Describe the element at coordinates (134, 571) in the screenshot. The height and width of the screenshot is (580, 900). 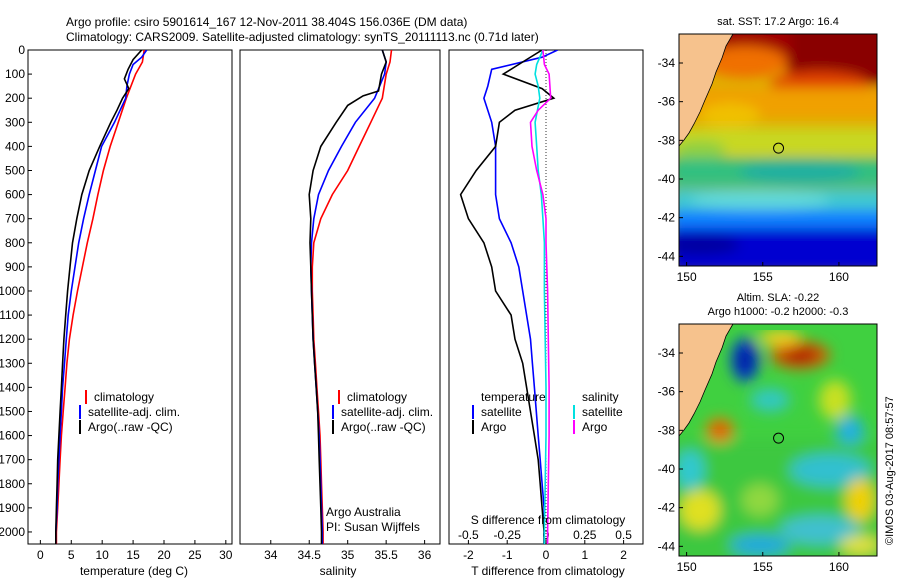
I see `temperature-xlabel: temperature (deg C)` at that location.